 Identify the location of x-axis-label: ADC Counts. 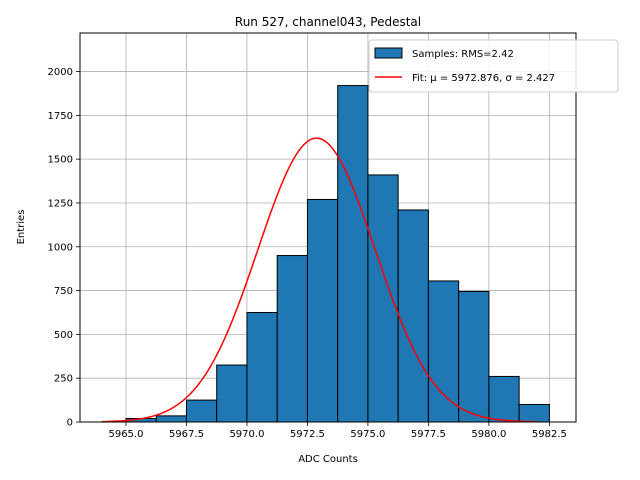
(328, 459).